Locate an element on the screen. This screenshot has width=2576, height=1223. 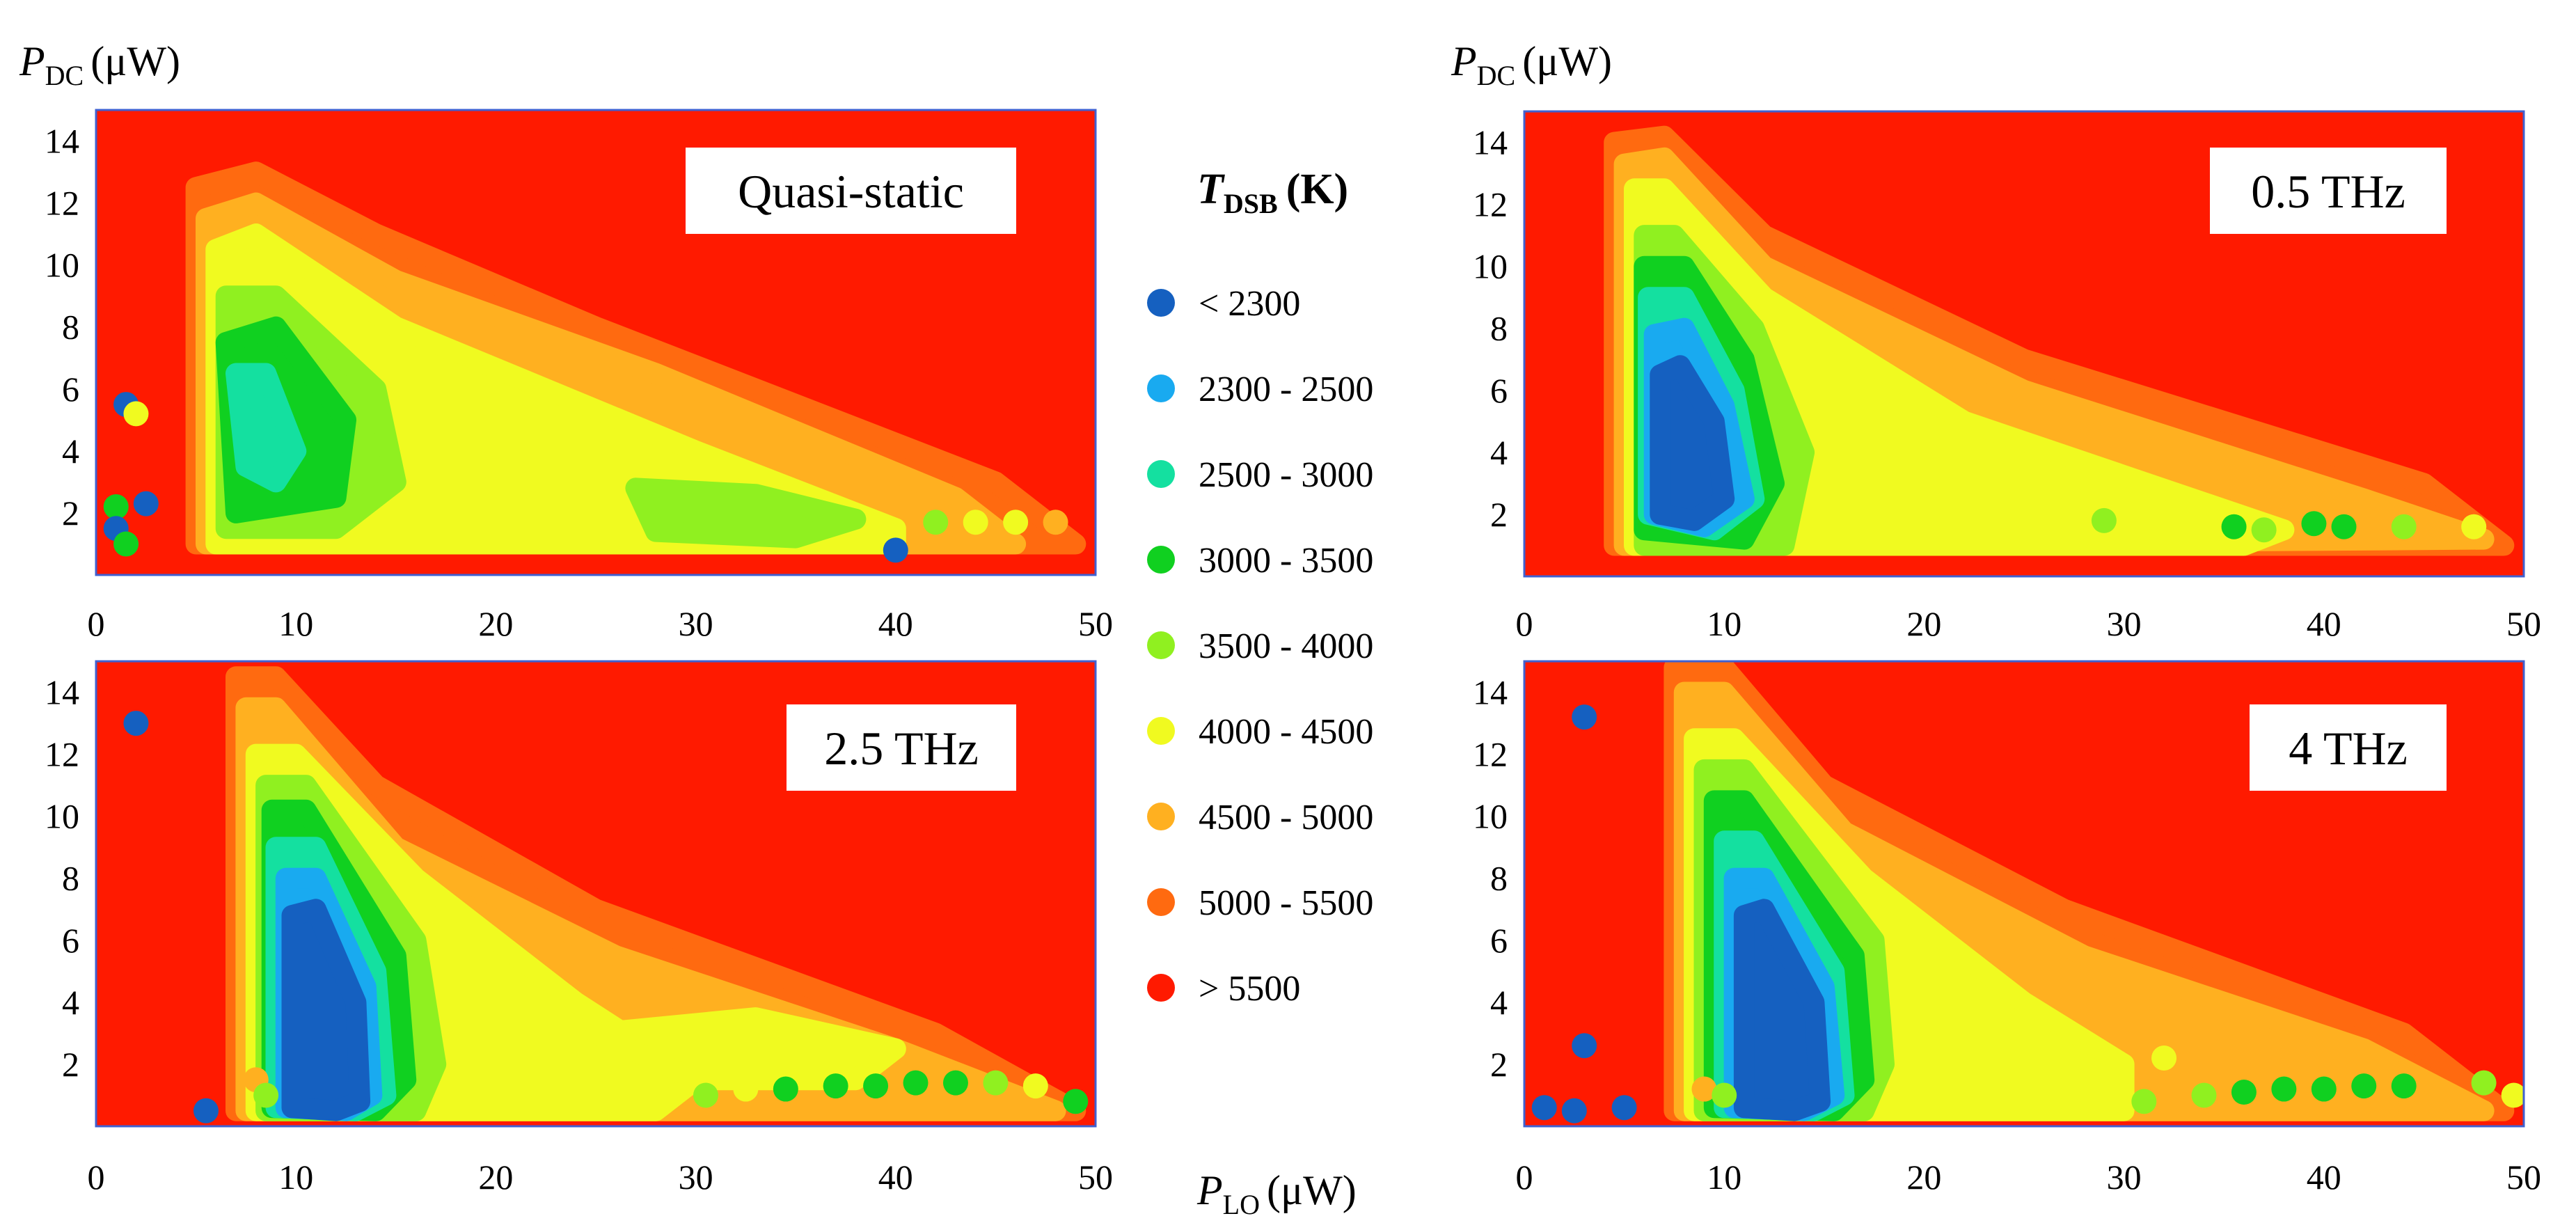
legend-label: < 2300 is located at coordinates (1249, 304).